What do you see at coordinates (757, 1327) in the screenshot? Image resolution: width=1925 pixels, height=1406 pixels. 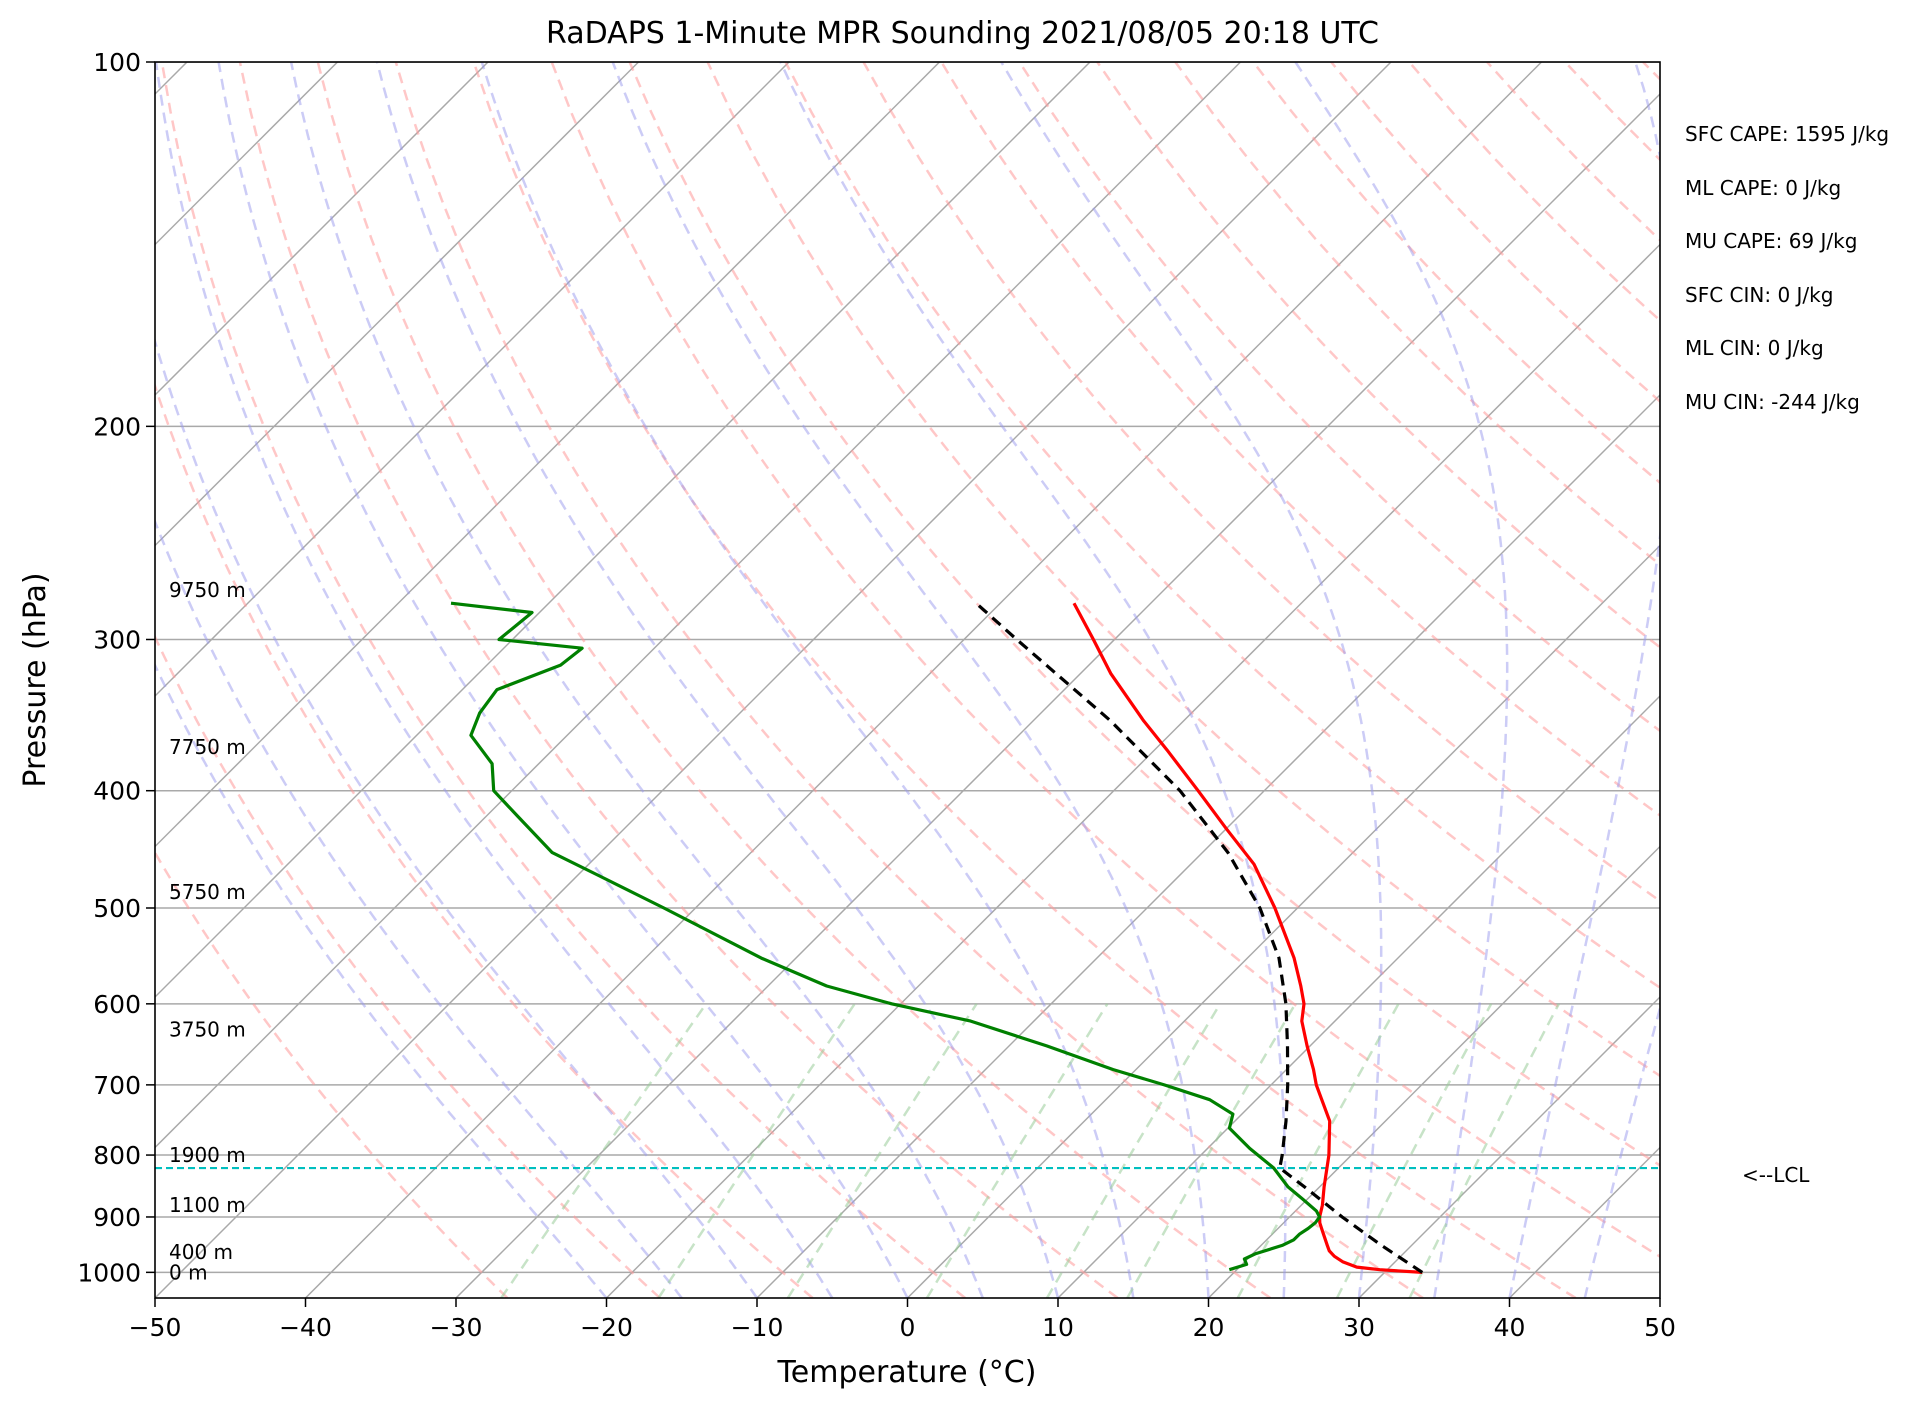 I see `x-tick-label: −10` at bounding box center [757, 1327].